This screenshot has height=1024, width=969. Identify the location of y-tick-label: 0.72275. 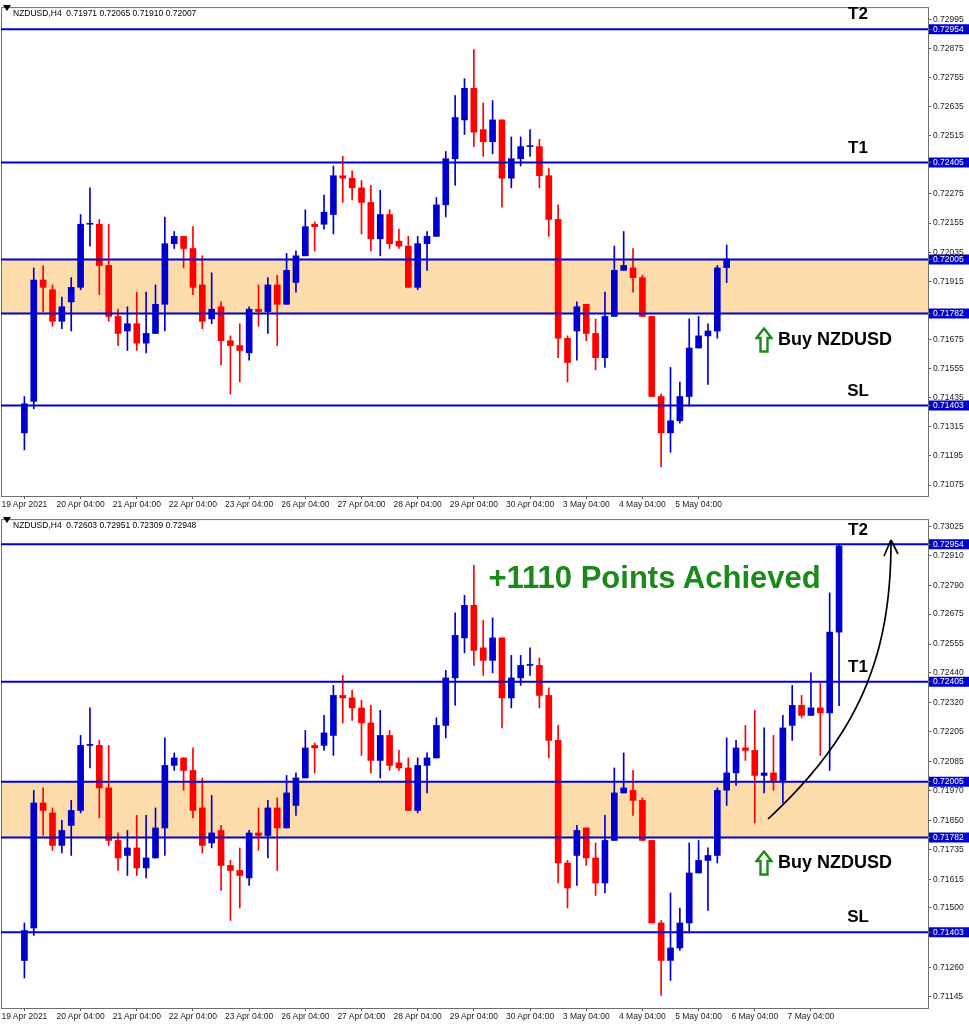
(948, 193).